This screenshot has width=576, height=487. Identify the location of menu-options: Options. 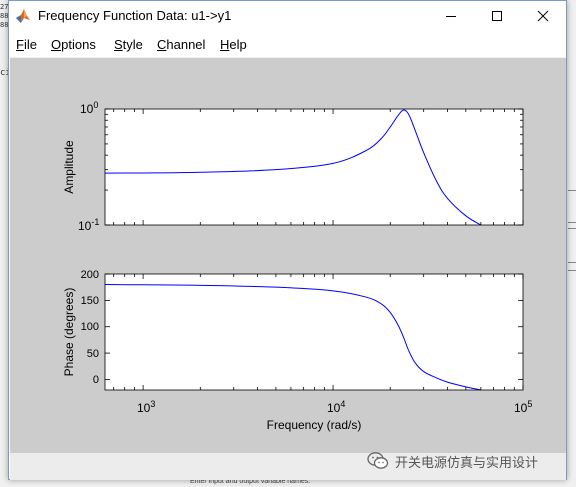
(73, 44).